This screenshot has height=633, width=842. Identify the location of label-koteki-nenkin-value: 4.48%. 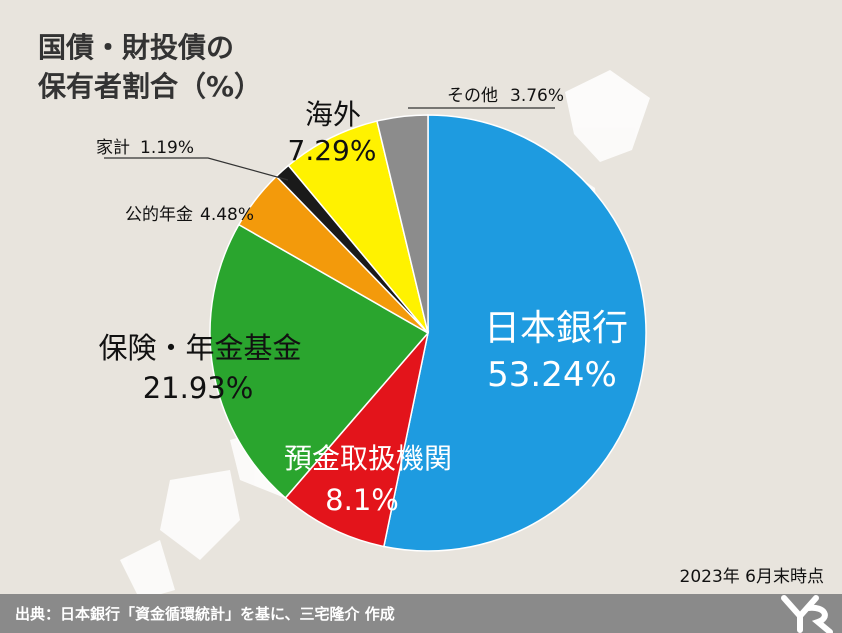
(227, 215).